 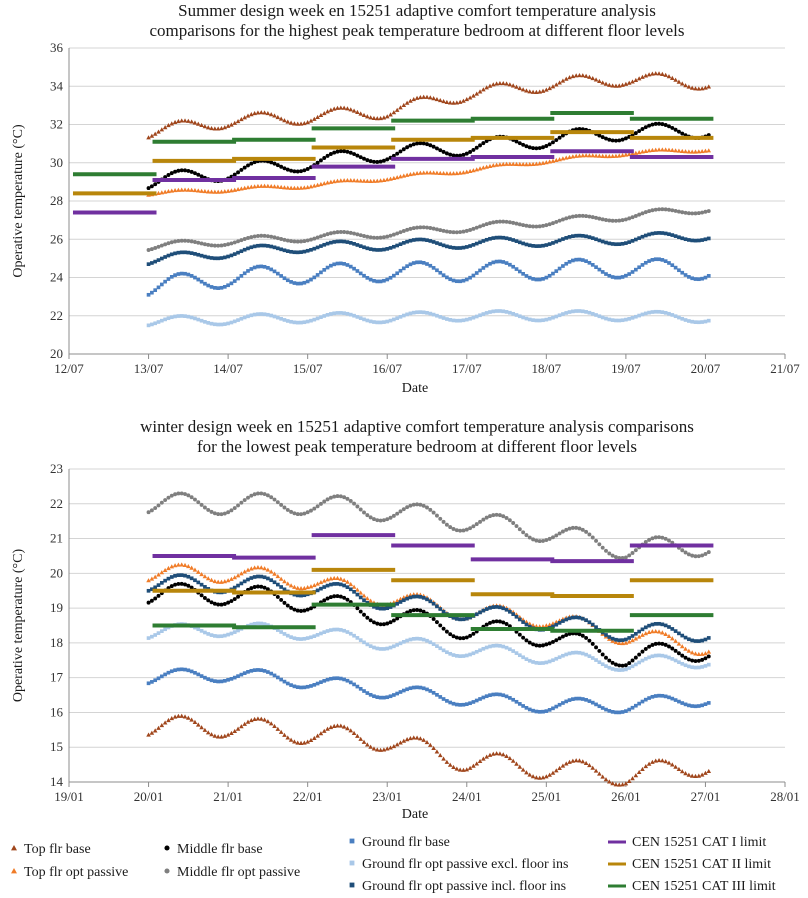 I want to click on legend-item: Top flr base, so click(x=51, y=849).